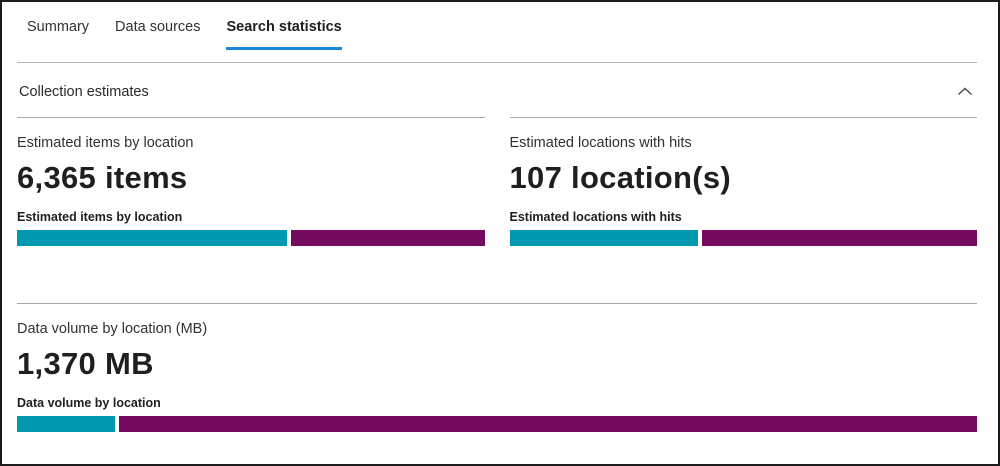  Describe the element at coordinates (600, 143) in the screenshot. I see `card-label: Estimated locations with hits` at that location.